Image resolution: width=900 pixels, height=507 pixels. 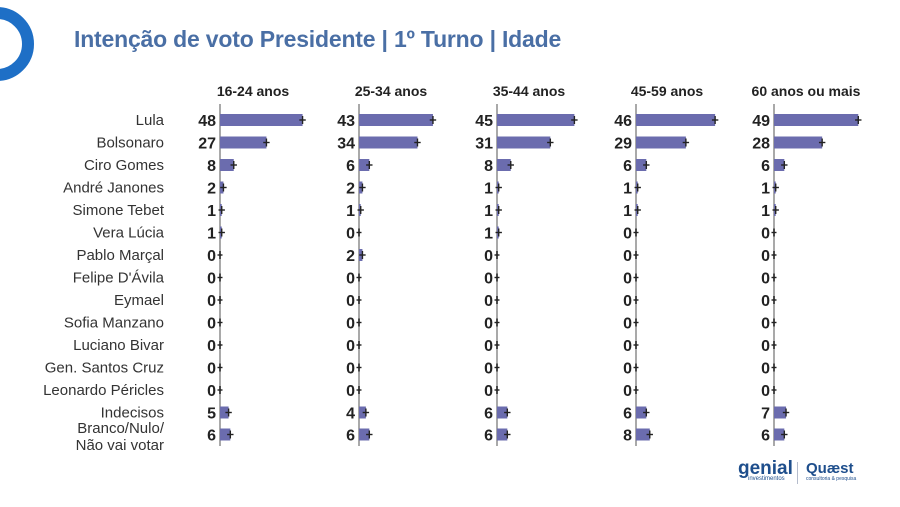 What do you see at coordinates (831, 479) in the screenshot?
I see `quaest-logo-tagline: consultoria & pesquisa` at bounding box center [831, 479].